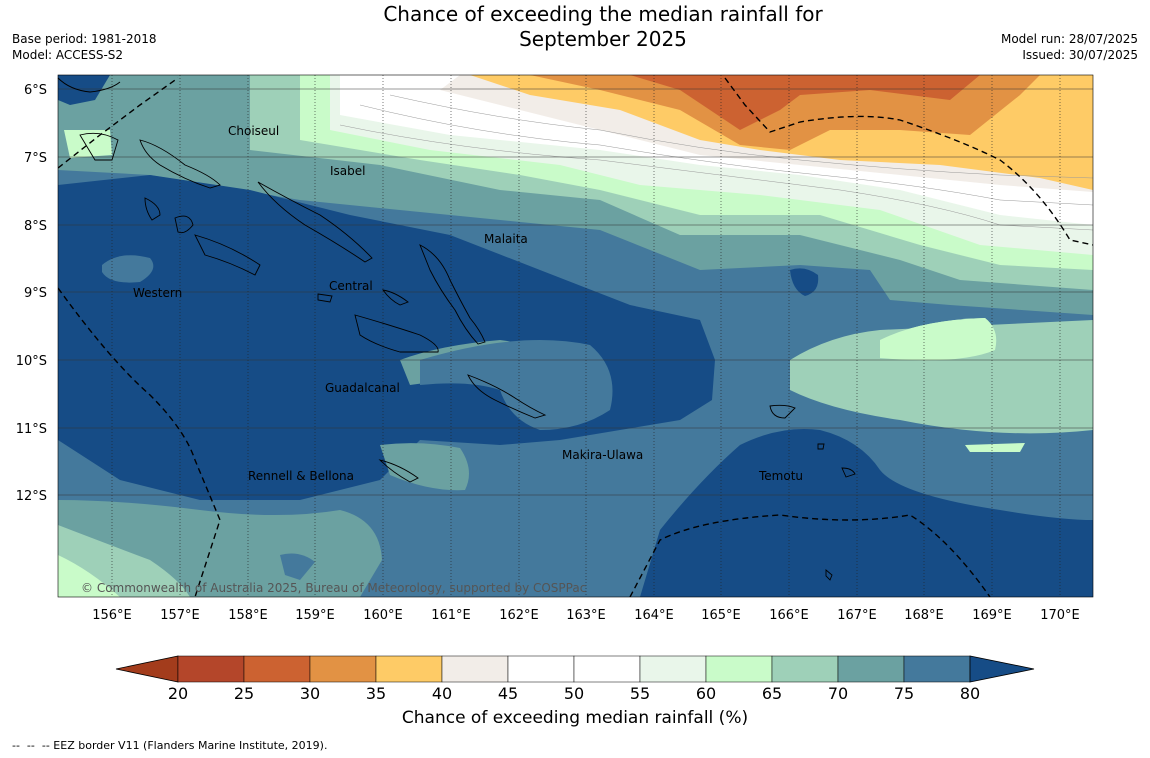  What do you see at coordinates (452, 294) in the screenshot?
I see `island-malaita` at bounding box center [452, 294].